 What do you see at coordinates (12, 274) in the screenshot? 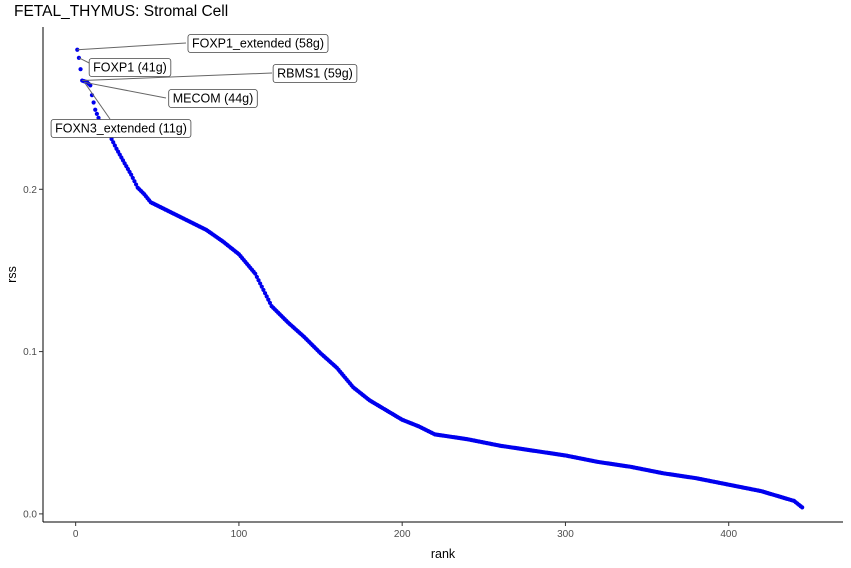
I see `y-axis-title: rss` at bounding box center [12, 274].